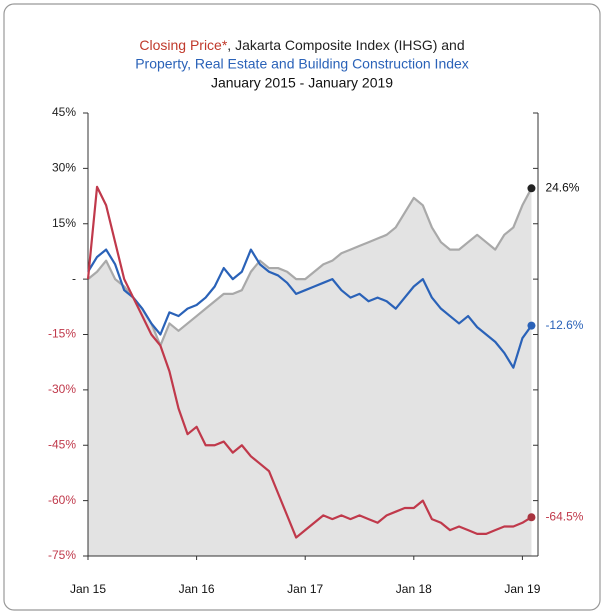 Image resolution: width=605 pixels, height=615 pixels. Describe the element at coordinates (88, 589) in the screenshot. I see `x-tick-label: Jan 15` at that location.